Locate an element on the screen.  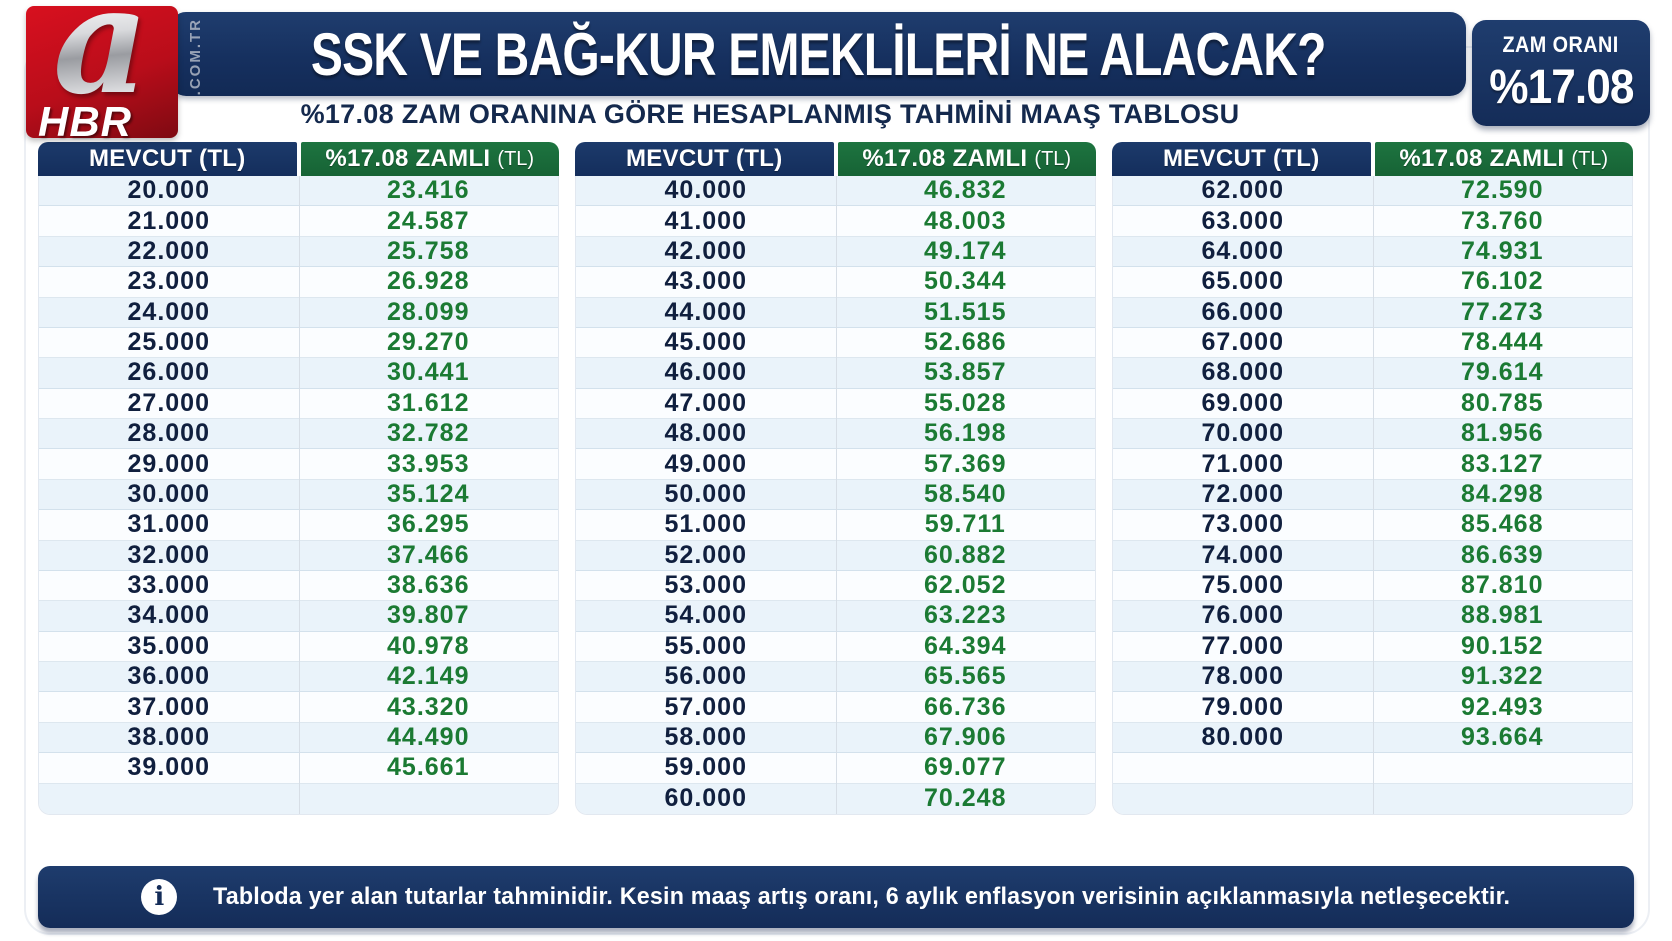
raised-amount: 39.807 is located at coordinates (428, 615).